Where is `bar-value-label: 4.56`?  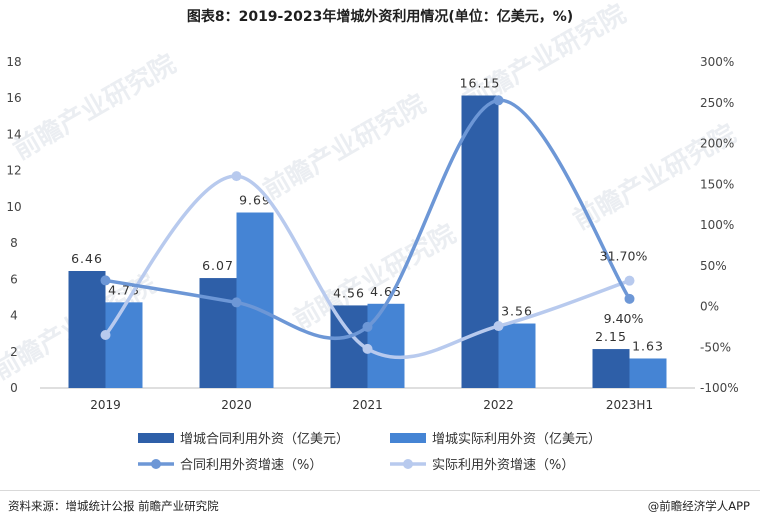 bar-value-label: 4.56 is located at coordinates (349, 292).